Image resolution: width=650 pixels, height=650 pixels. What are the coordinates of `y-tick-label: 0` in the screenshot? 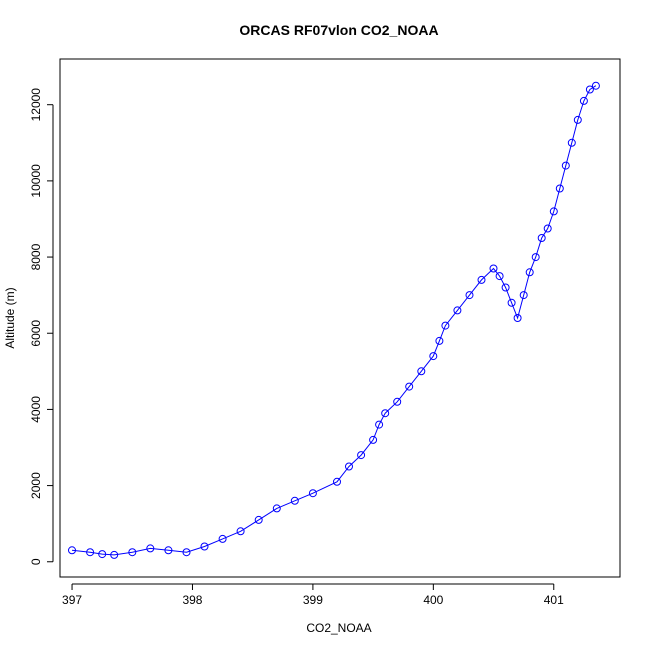 It's located at (36, 561).